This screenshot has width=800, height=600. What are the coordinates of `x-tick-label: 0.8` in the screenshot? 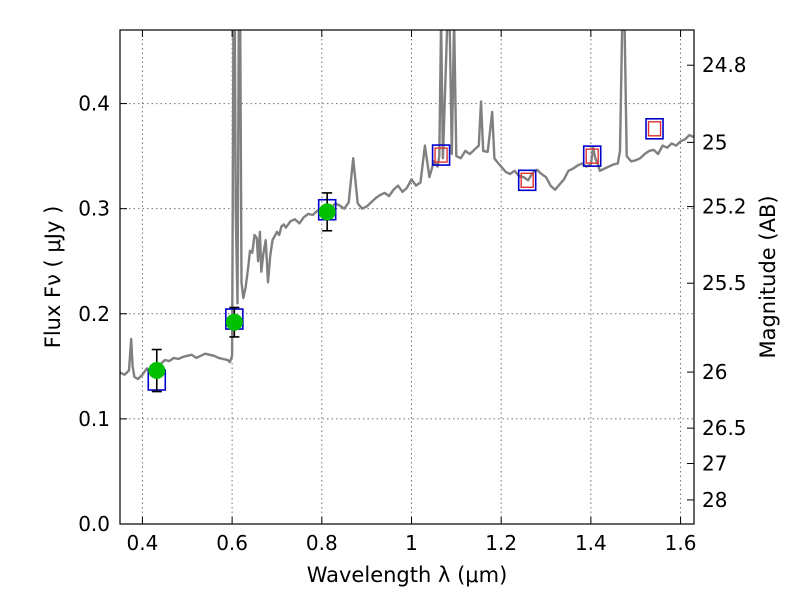 It's located at (322, 543).